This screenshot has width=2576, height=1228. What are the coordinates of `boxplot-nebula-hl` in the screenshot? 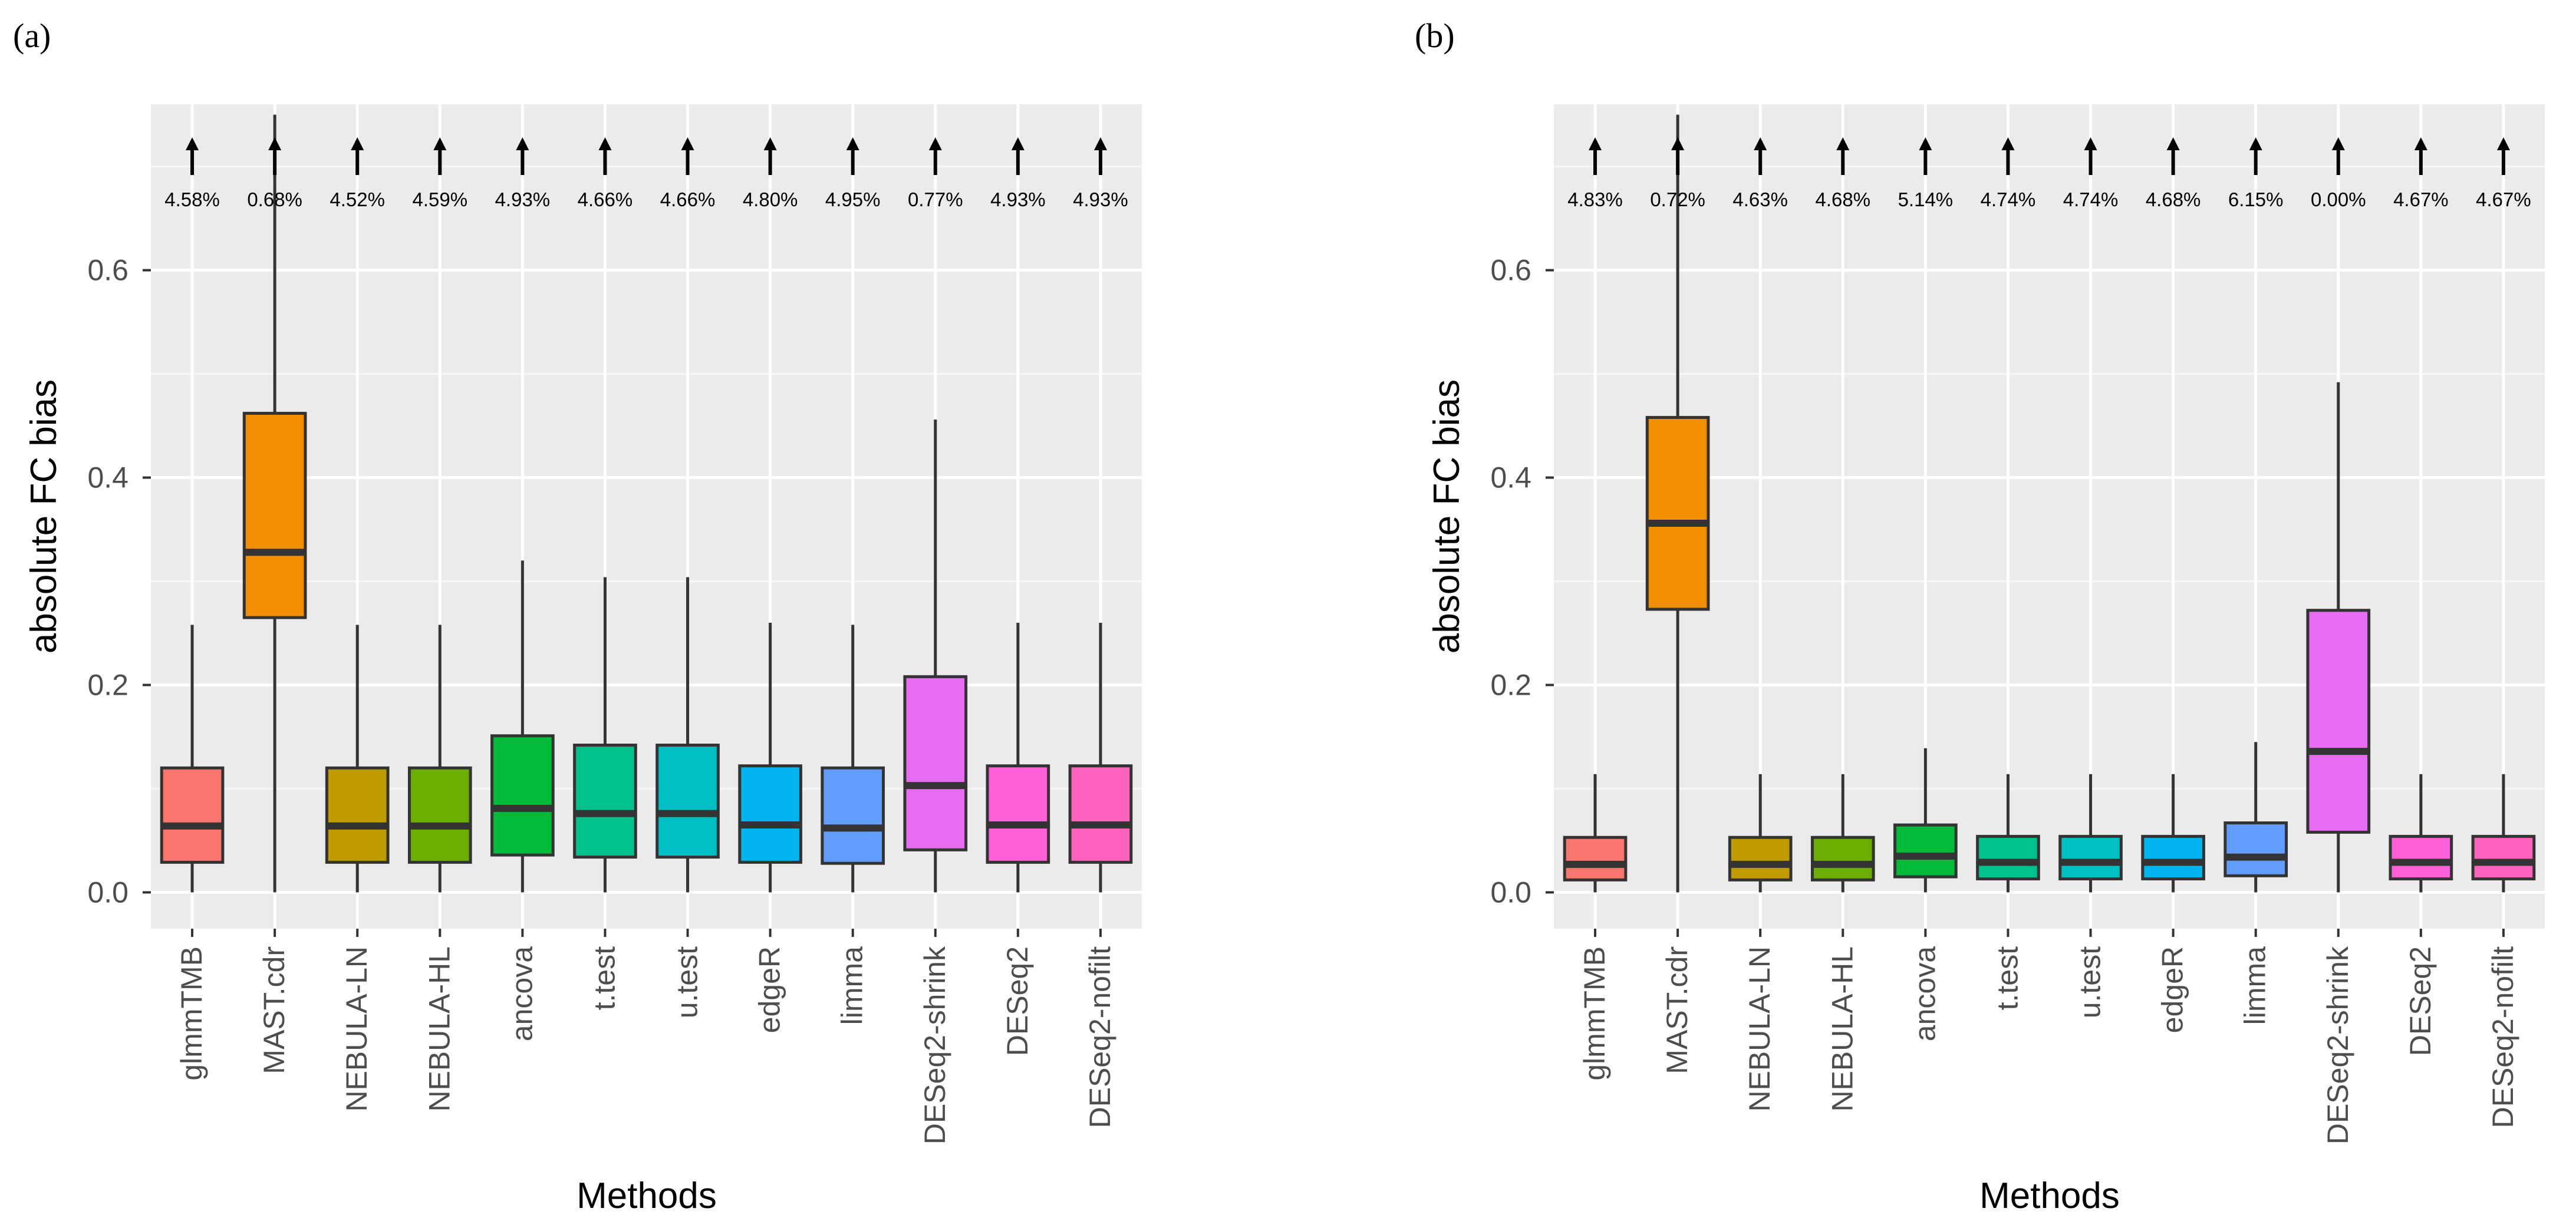 It's located at (439, 759).